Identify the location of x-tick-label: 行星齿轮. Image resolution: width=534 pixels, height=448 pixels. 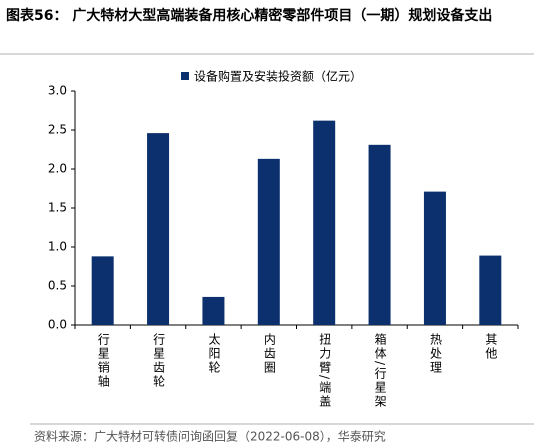
(159, 361).